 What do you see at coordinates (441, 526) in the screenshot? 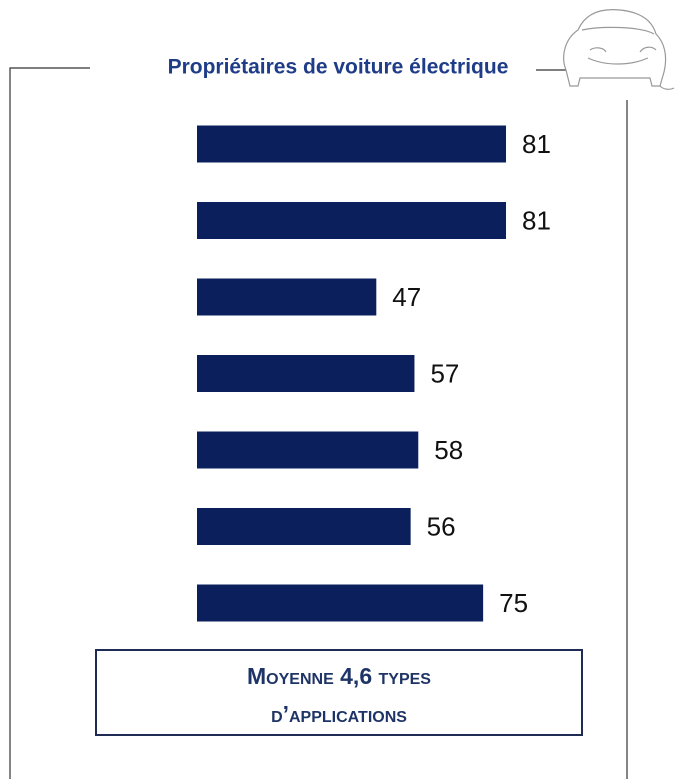
I see `value-label: 56` at bounding box center [441, 526].